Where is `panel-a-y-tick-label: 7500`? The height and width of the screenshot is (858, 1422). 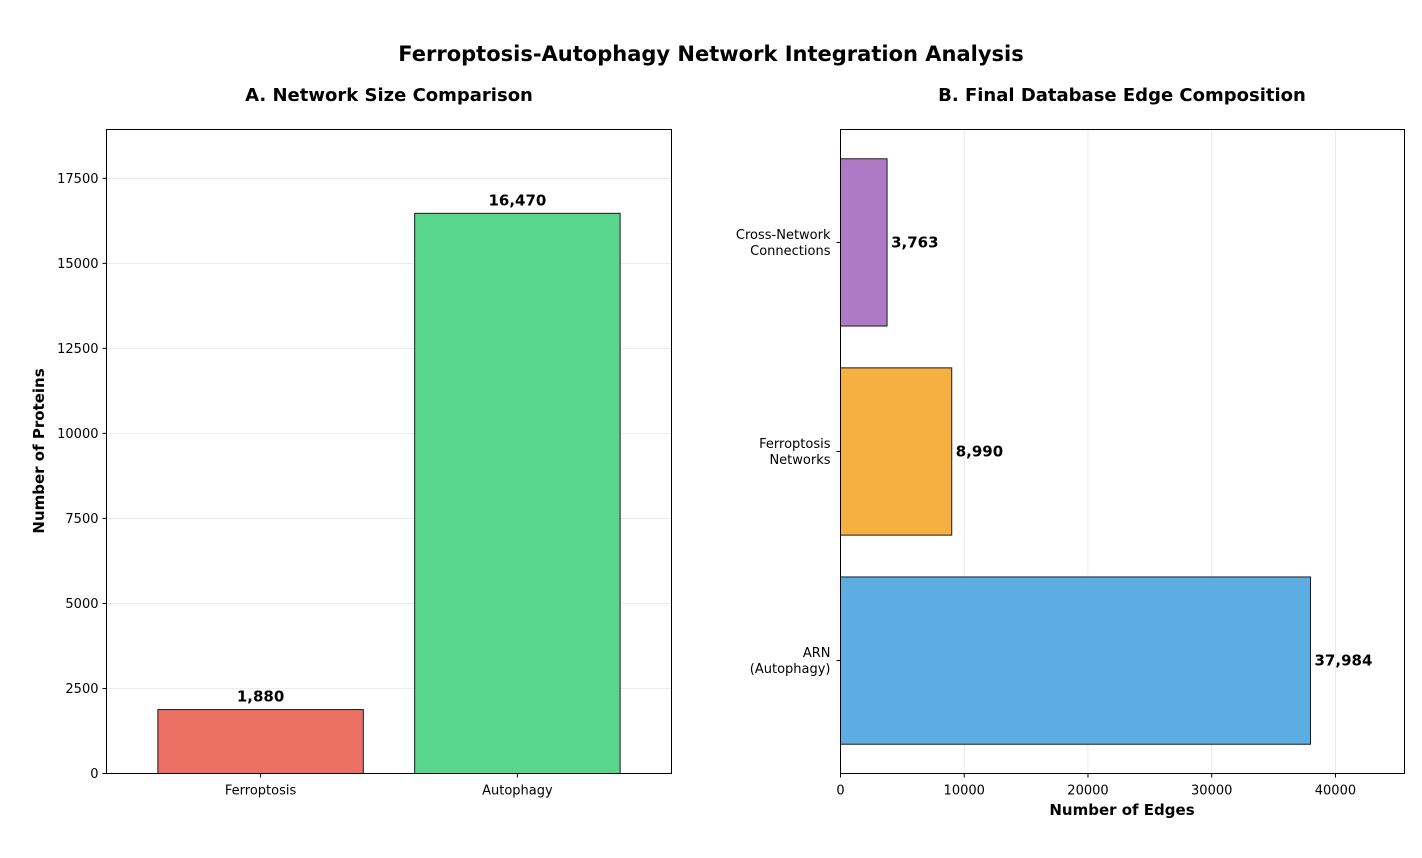
panel-a-y-tick-label: 7500 is located at coordinates (81, 519).